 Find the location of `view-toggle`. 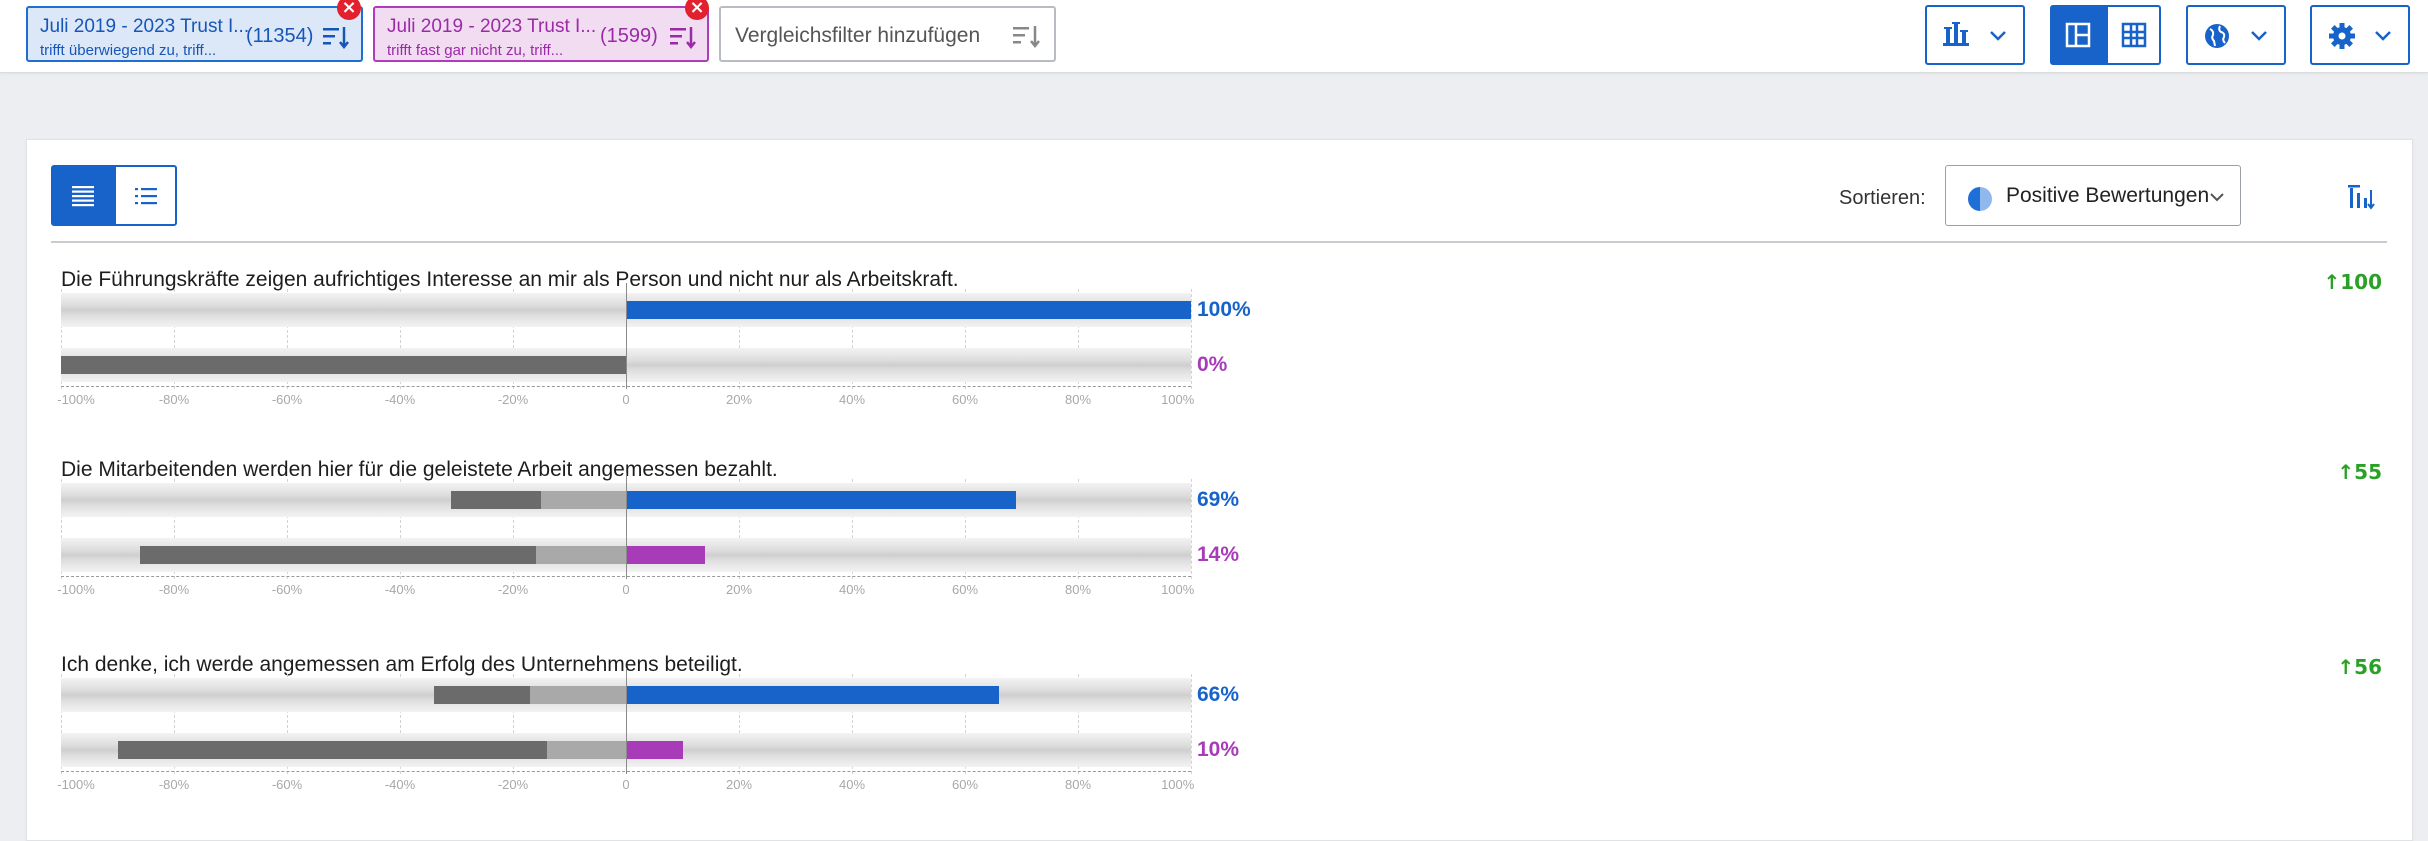

view-toggle is located at coordinates (114, 195).